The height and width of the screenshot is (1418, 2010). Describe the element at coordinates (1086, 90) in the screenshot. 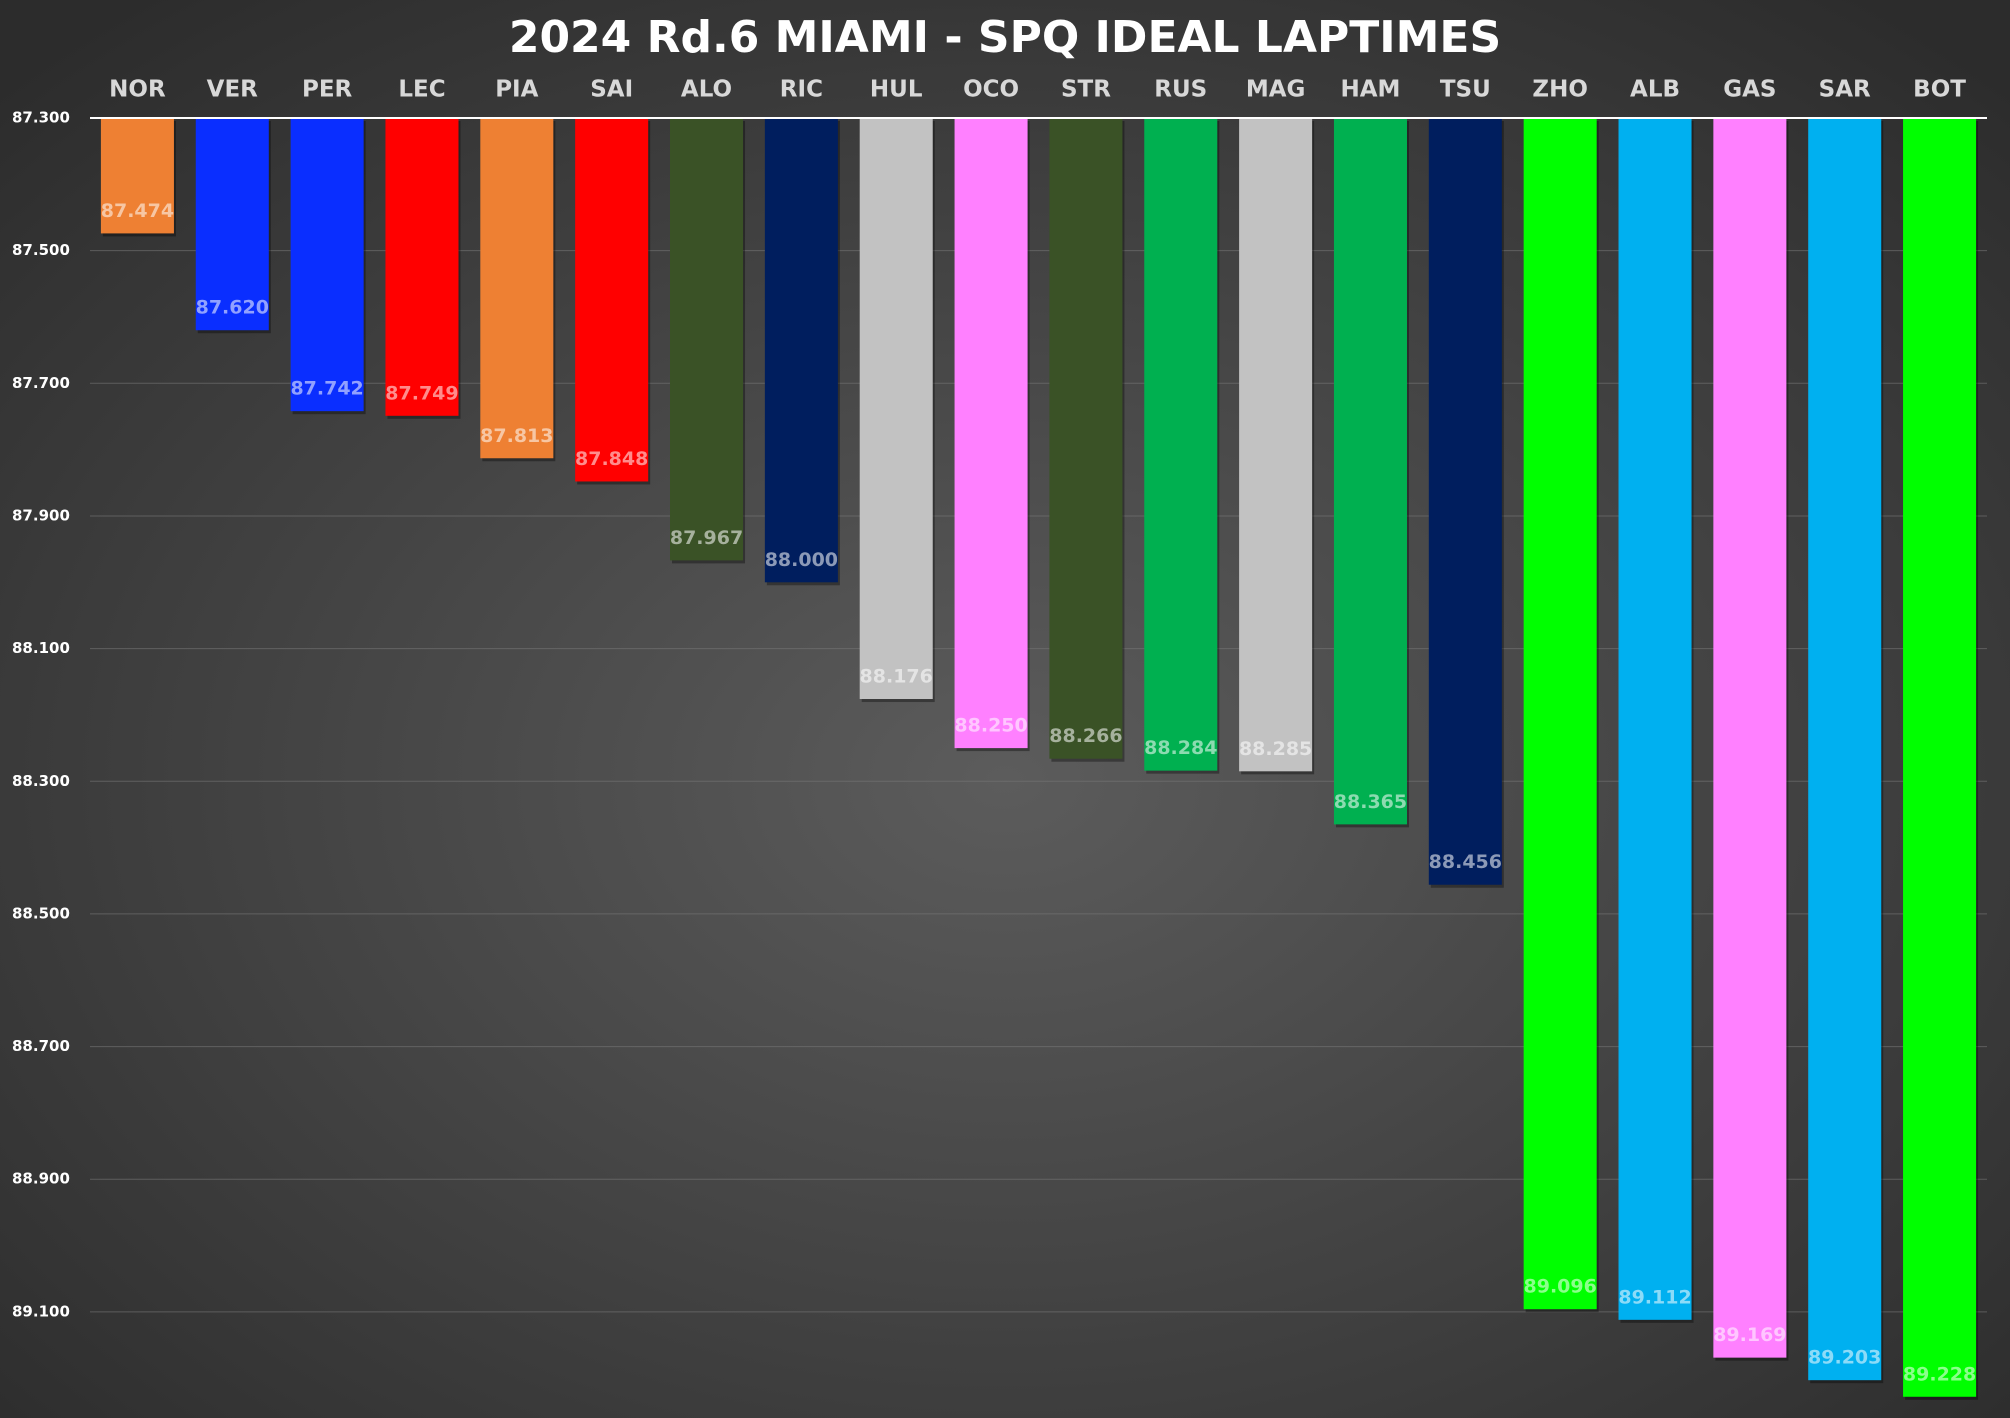

I see `x-tick-label: STR` at that location.